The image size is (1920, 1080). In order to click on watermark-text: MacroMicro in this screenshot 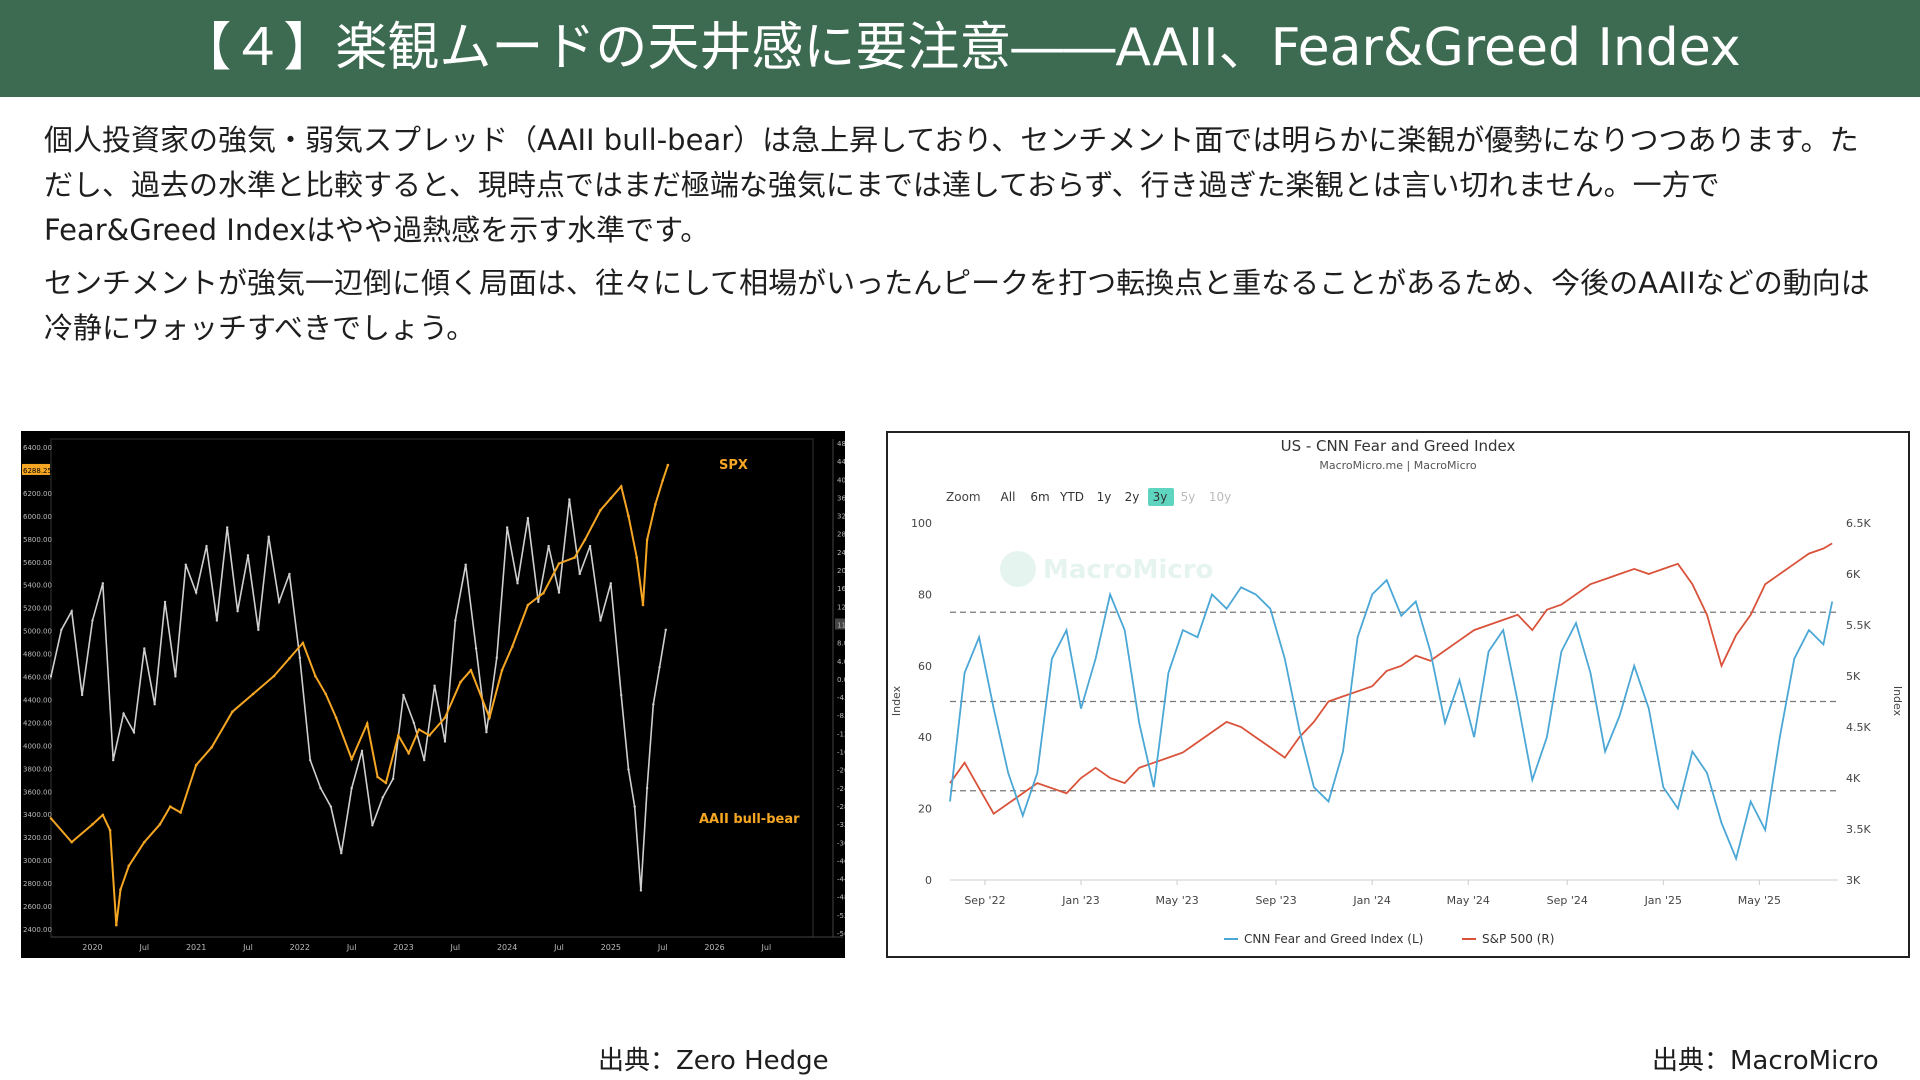, I will do `click(1128, 570)`.